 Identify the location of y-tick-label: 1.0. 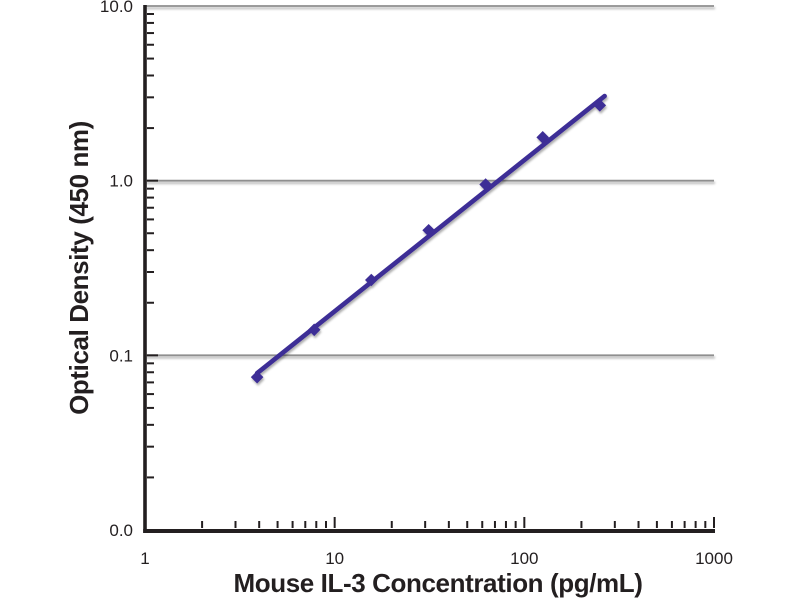
(121, 181).